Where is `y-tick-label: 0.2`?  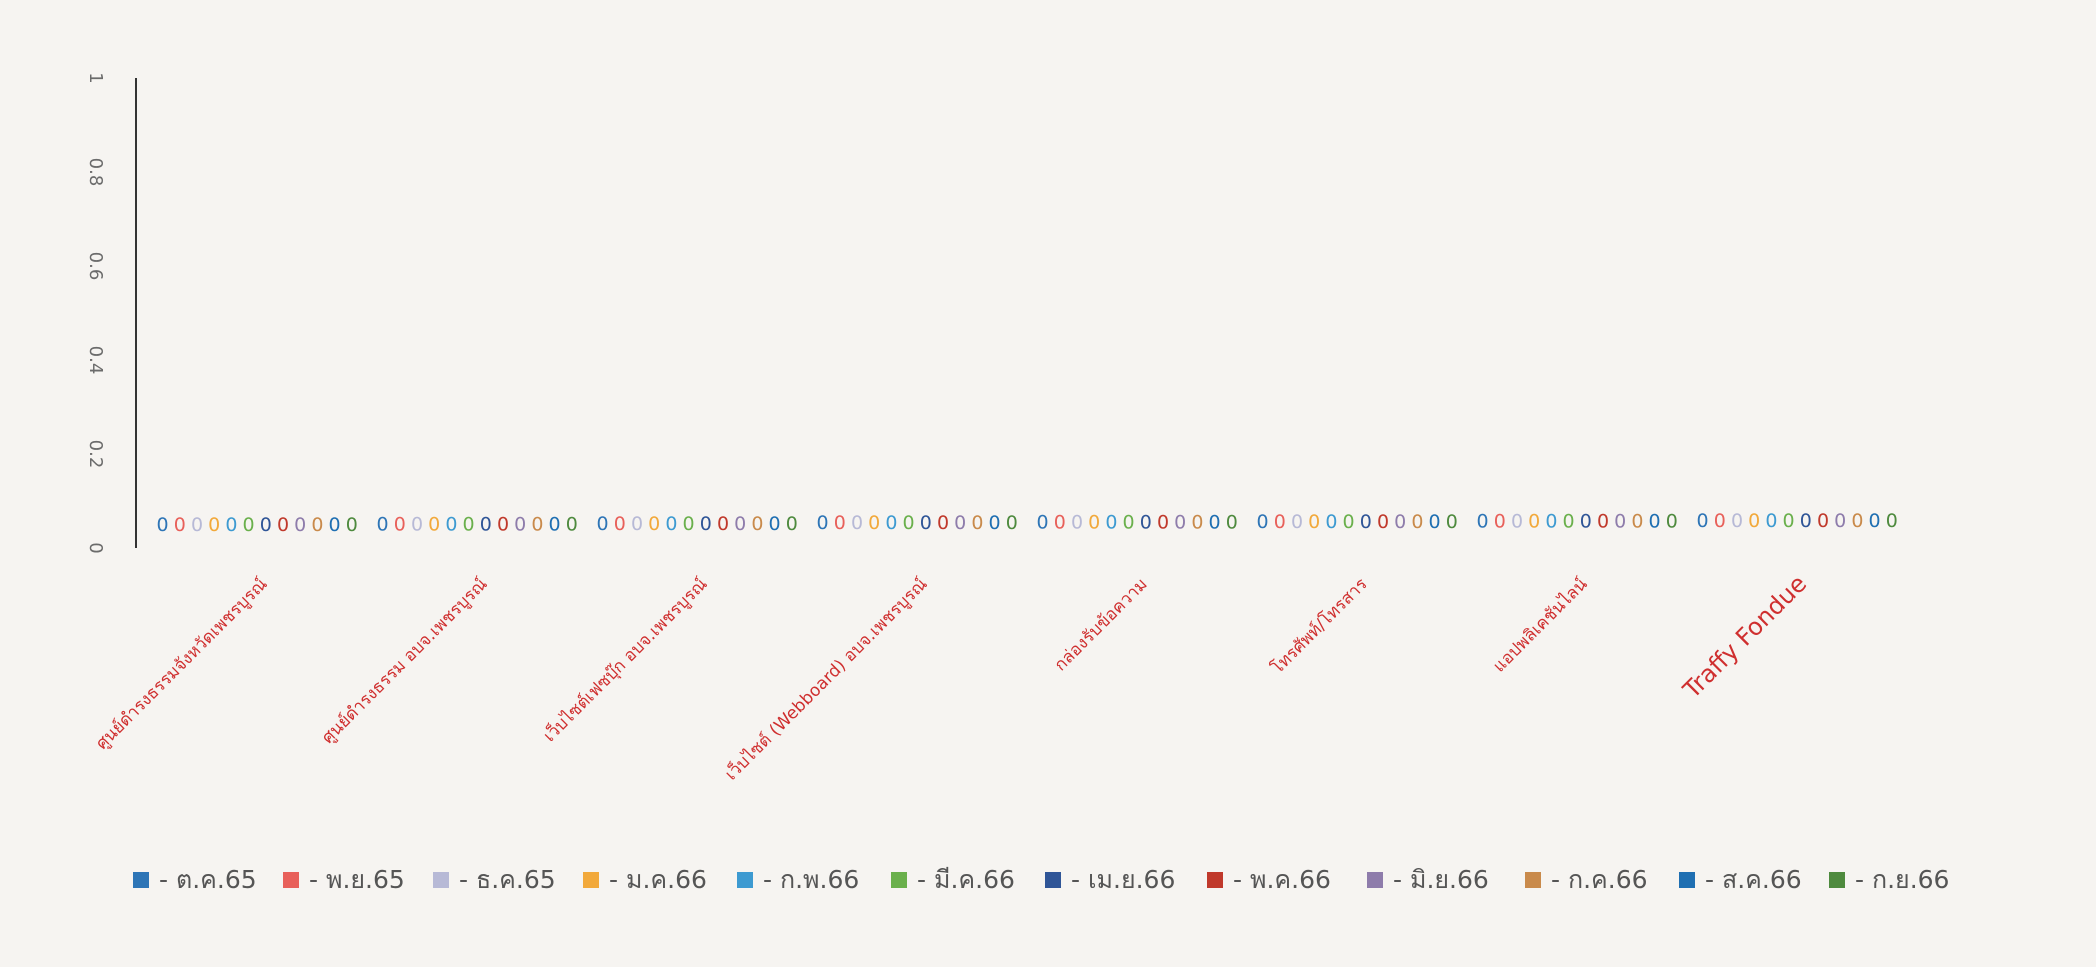
y-tick-label: 0.2 is located at coordinates (95, 454).